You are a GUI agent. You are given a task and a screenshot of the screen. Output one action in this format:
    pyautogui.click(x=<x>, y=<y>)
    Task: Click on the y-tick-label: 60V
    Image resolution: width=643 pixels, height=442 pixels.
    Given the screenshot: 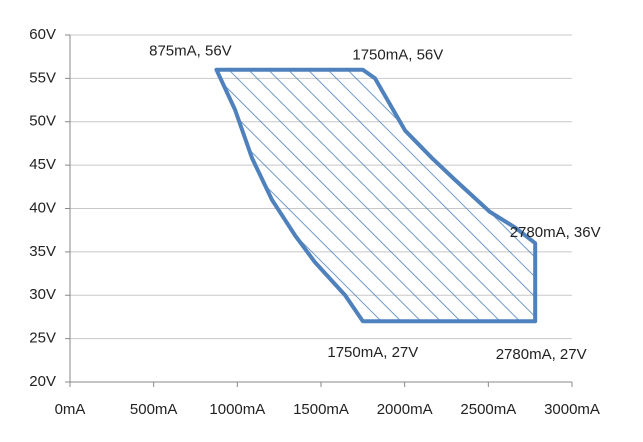 What is the action you would take?
    pyautogui.click(x=42, y=34)
    